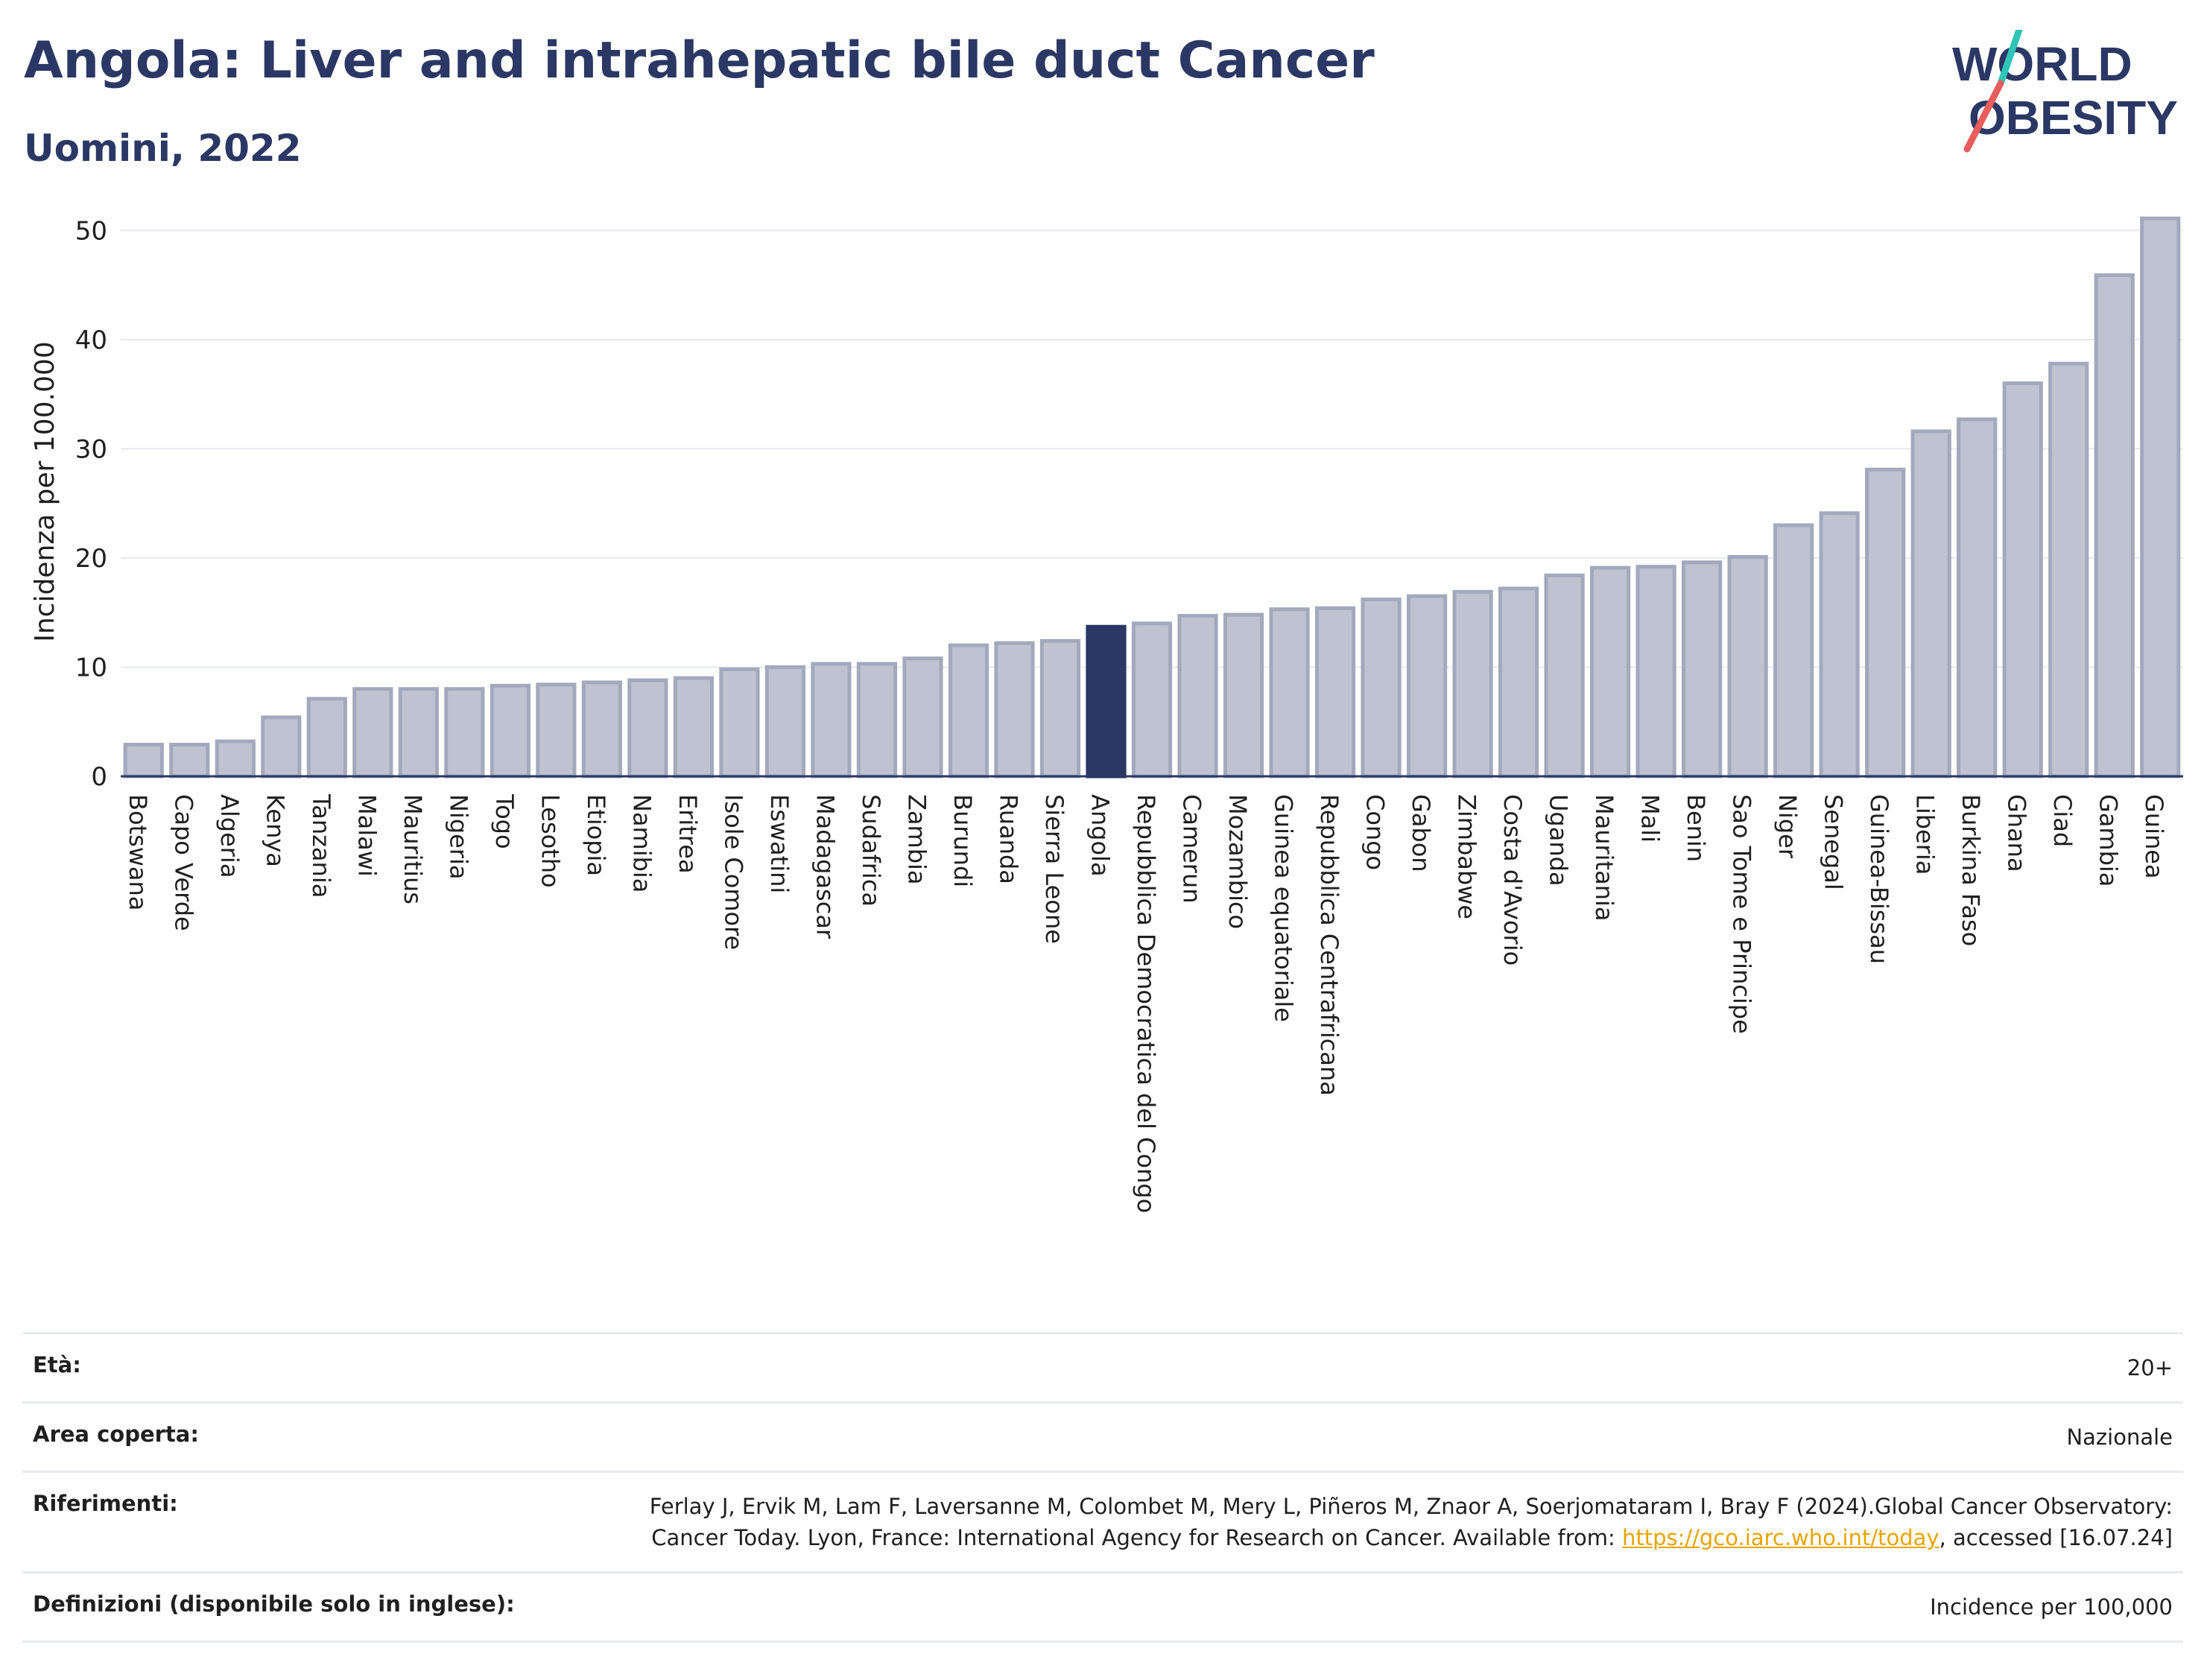 The image size is (2204, 1680). I want to click on y-ticks: 0 10 20 30 40 50, so click(91, 504).